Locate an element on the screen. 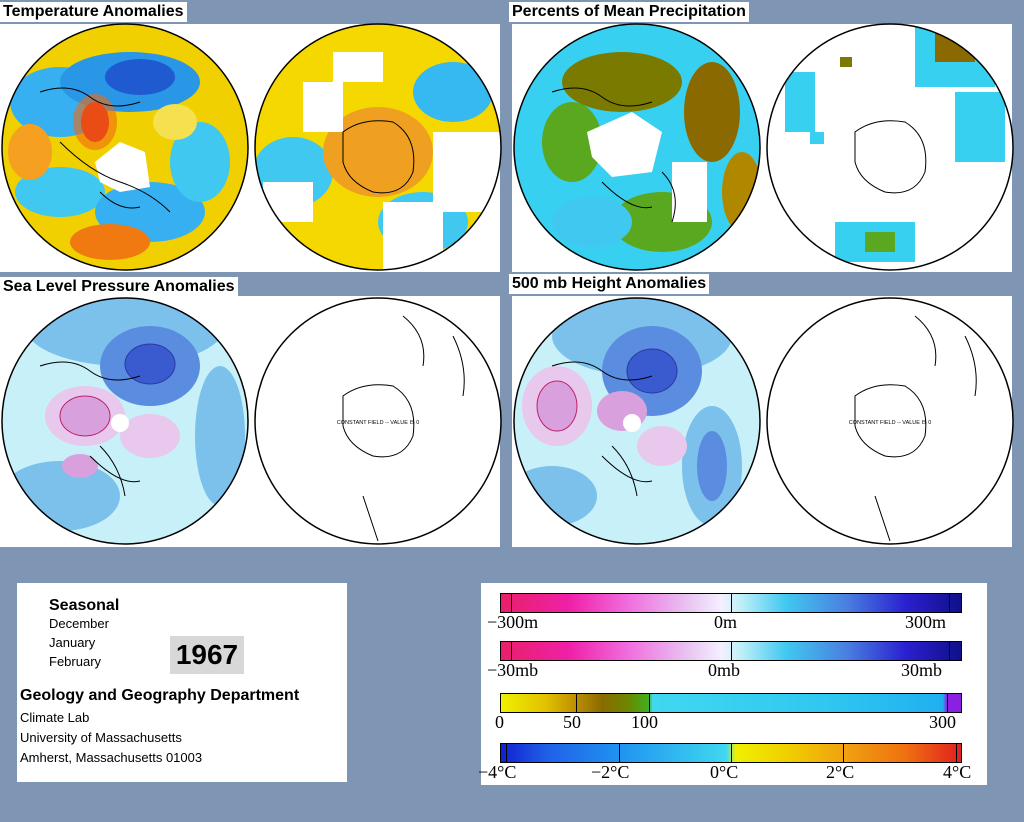 Image resolution: width=1024 pixels, height=822 pixels. height500-sh-globe: CONSTANT FIELD -- VALUE IS 0 is located at coordinates (890, 421).